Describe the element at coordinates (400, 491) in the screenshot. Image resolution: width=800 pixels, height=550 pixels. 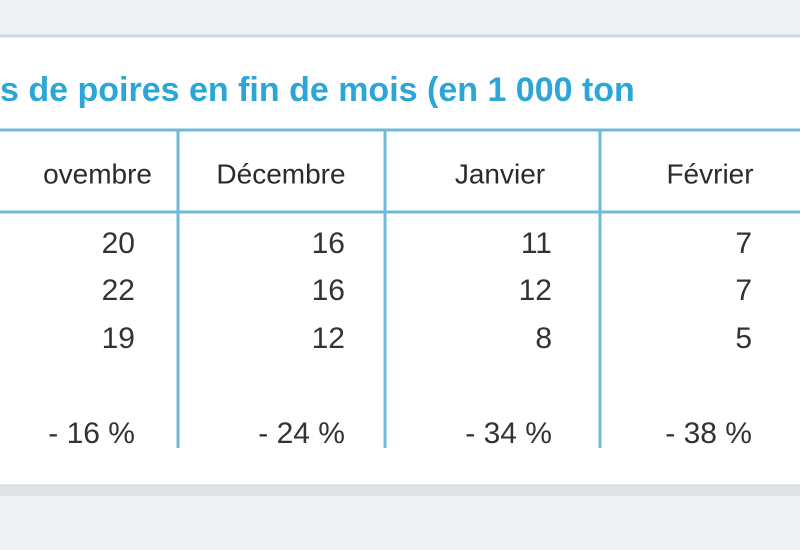
I see `panel-shadow` at that location.